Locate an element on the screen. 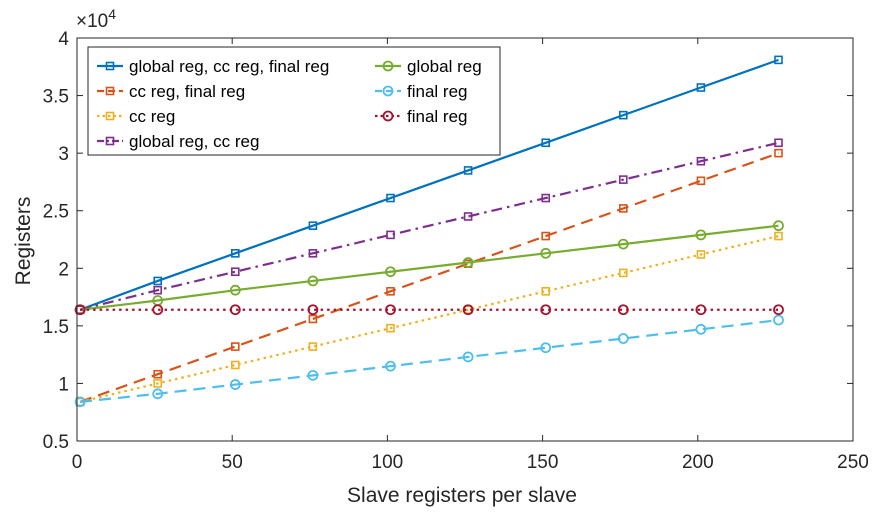  y-tick-label: 1 is located at coordinates (63, 384).